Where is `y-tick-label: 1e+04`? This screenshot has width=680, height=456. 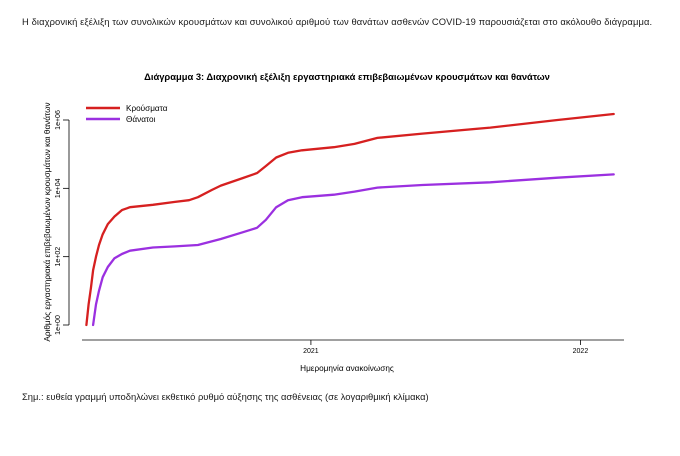
y-tick-label: 1e+04 is located at coordinates (58, 188).